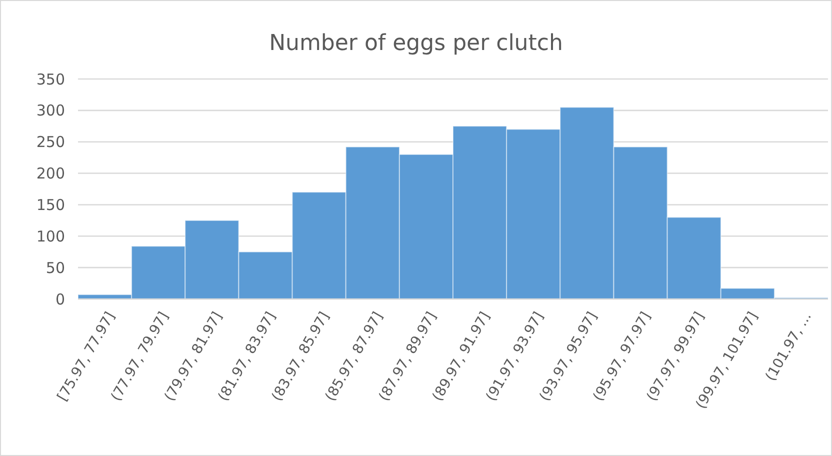  Describe the element at coordinates (50, 79) in the screenshot. I see `y-tick-label: 350` at that location.